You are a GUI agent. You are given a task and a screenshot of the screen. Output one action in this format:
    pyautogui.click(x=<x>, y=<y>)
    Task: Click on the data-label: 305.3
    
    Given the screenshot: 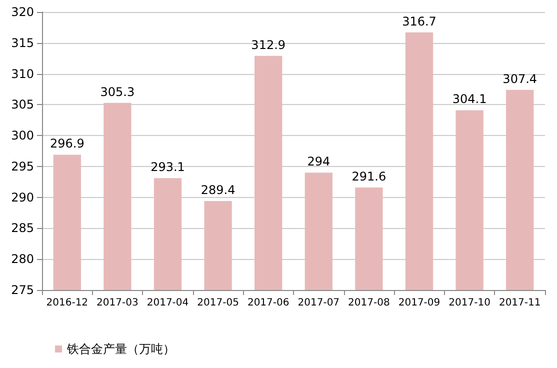 What is the action you would take?
    pyautogui.click(x=117, y=91)
    